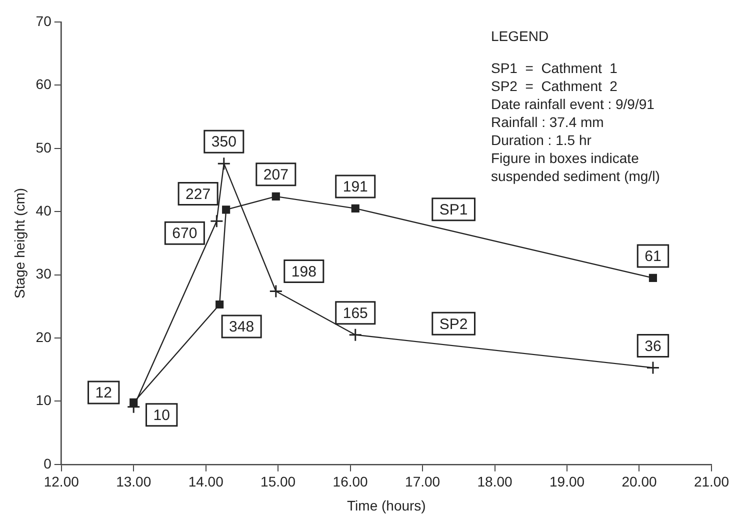 This screenshot has height=527, width=740. What do you see at coordinates (62, 482) in the screenshot?
I see `x-tick-label: 12.00` at bounding box center [62, 482].